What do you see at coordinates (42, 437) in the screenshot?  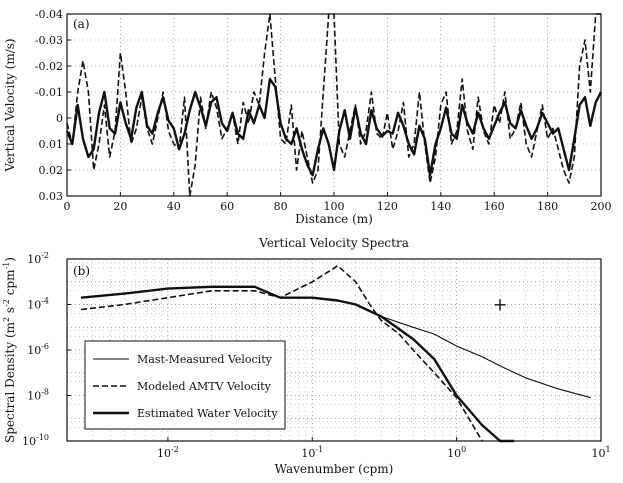 I see `y-tick-exponent: -10` at bounding box center [42, 437].